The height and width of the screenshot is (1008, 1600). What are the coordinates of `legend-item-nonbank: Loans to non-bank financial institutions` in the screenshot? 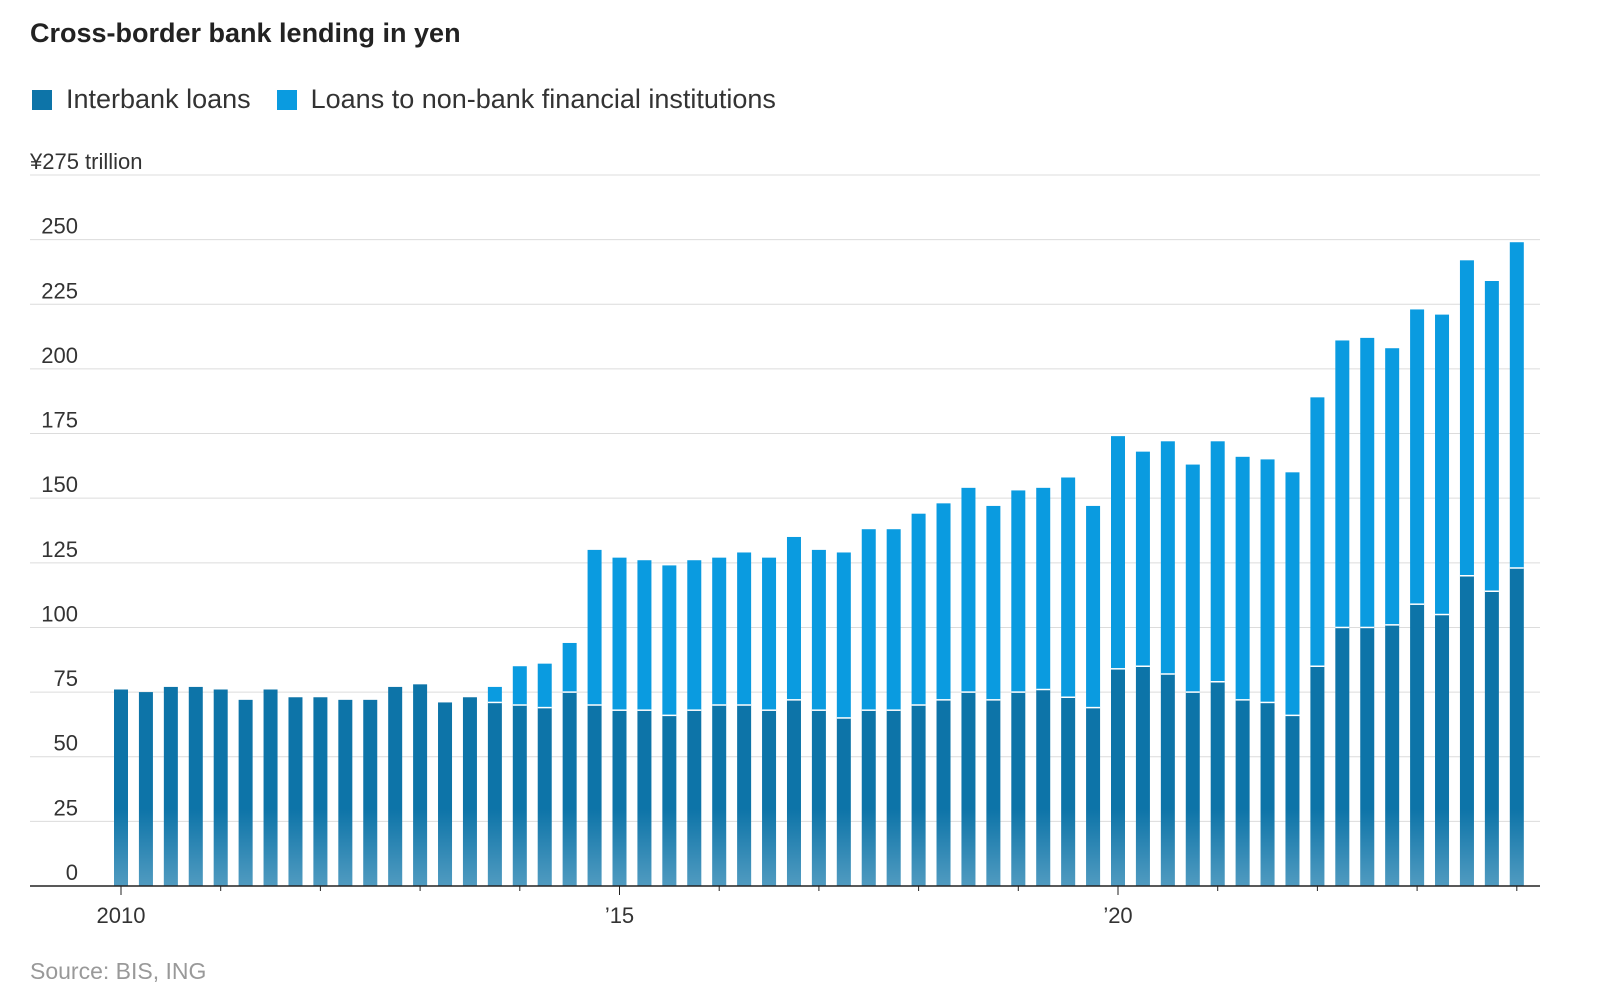 It's located at (526, 99).